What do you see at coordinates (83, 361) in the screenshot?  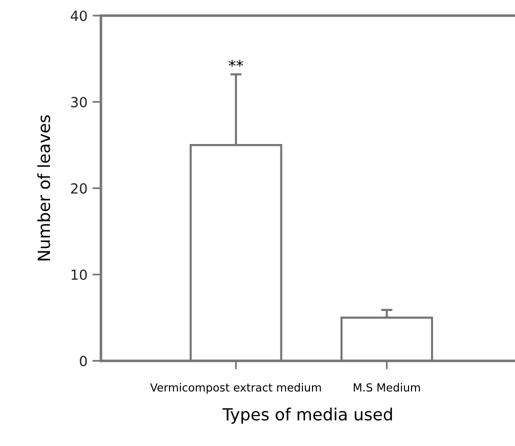 I see `y-tick-label: 0` at bounding box center [83, 361].